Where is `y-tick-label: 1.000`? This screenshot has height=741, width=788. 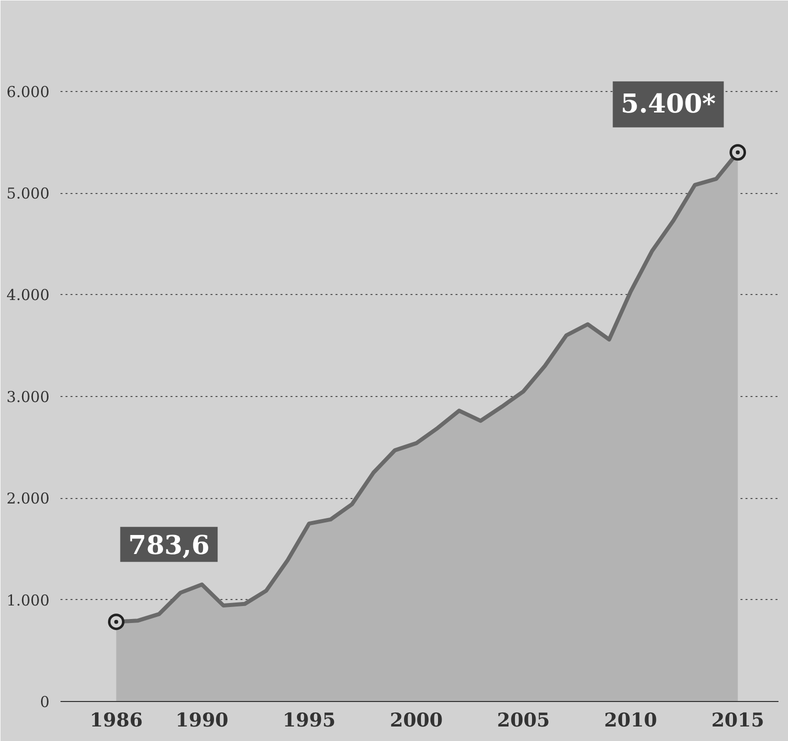
y-tick-label: 1.000 is located at coordinates (28, 600).